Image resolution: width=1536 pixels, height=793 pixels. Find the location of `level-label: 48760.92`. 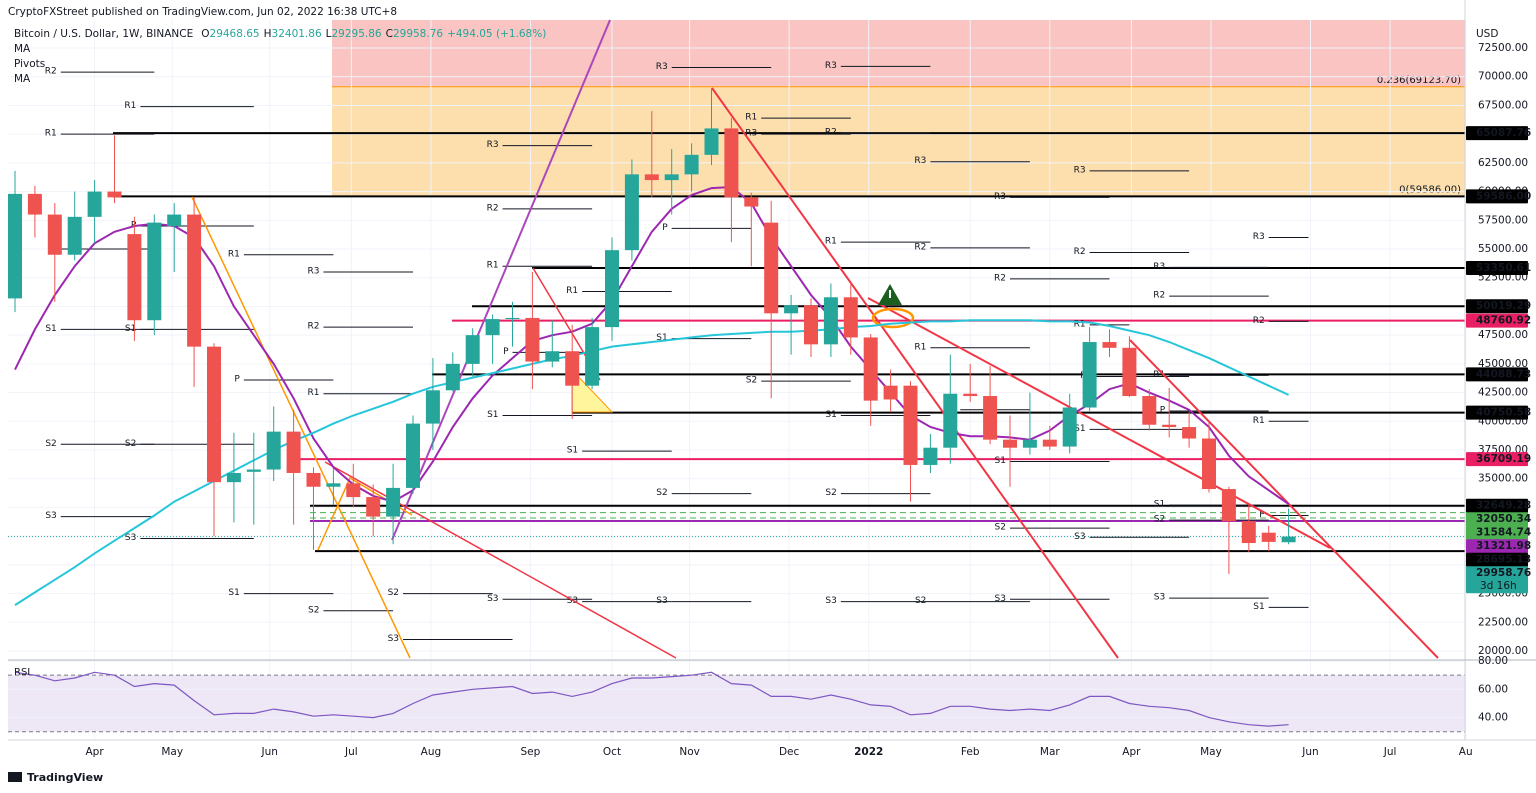

level-label: 48760.92 is located at coordinates (1503, 321).